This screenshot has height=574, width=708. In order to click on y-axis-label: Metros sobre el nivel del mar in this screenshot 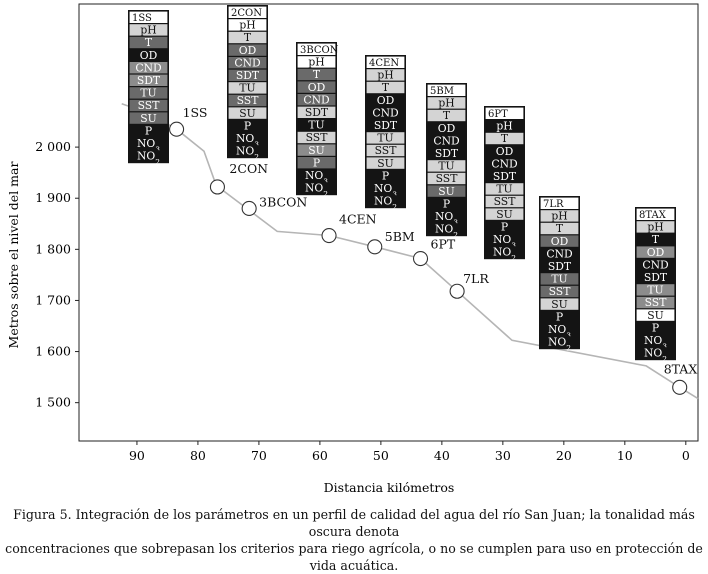, I will do `click(13, 255)`.